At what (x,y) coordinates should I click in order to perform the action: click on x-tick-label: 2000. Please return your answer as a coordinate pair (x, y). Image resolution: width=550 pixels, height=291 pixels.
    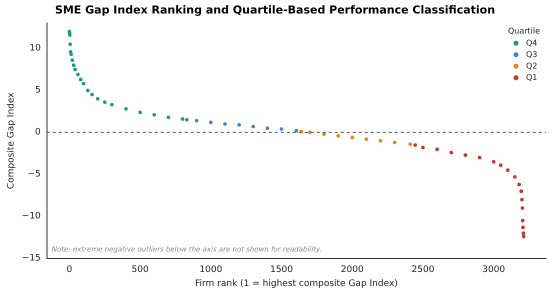
    Looking at the image, I should click on (352, 270).